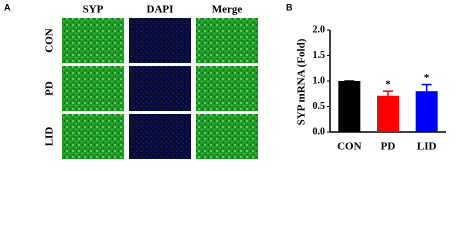 This screenshot has height=240, width=474. Describe the element at coordinates (427, 147) in the screenshot. I see `x-tick-label: LID` at that location.